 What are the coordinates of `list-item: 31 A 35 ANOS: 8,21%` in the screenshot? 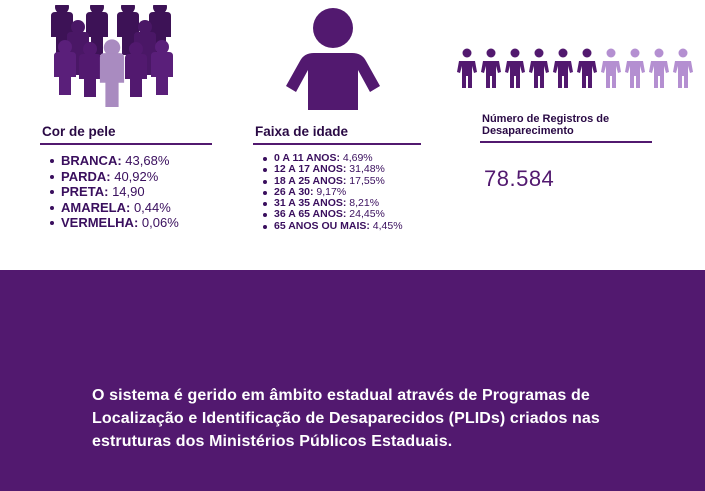 It's located at (331, 203).